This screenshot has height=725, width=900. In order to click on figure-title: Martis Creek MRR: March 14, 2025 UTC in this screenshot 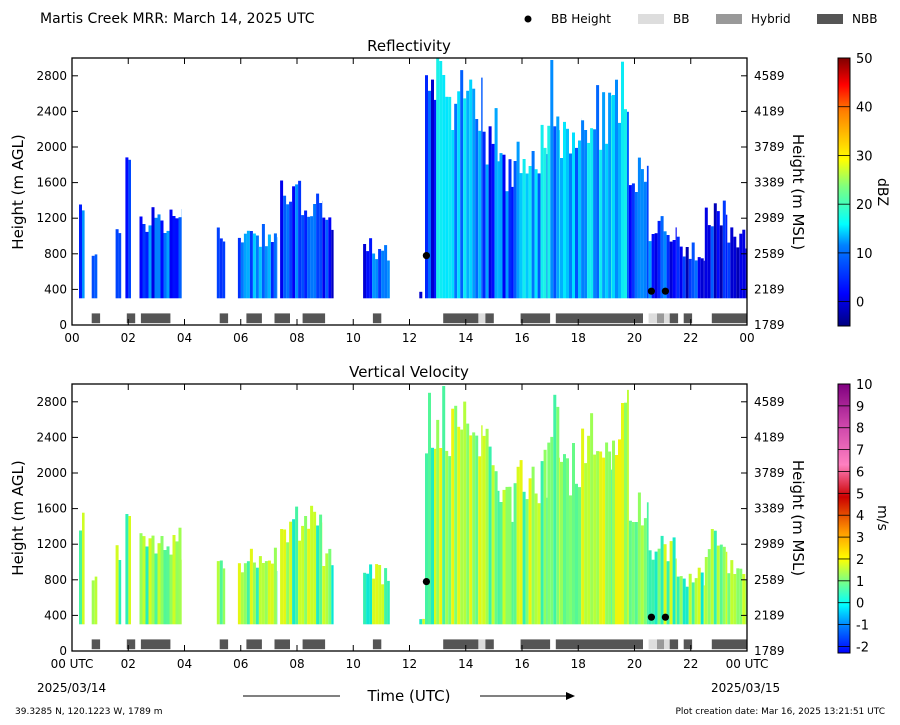, I will do `click(177, 19)`.